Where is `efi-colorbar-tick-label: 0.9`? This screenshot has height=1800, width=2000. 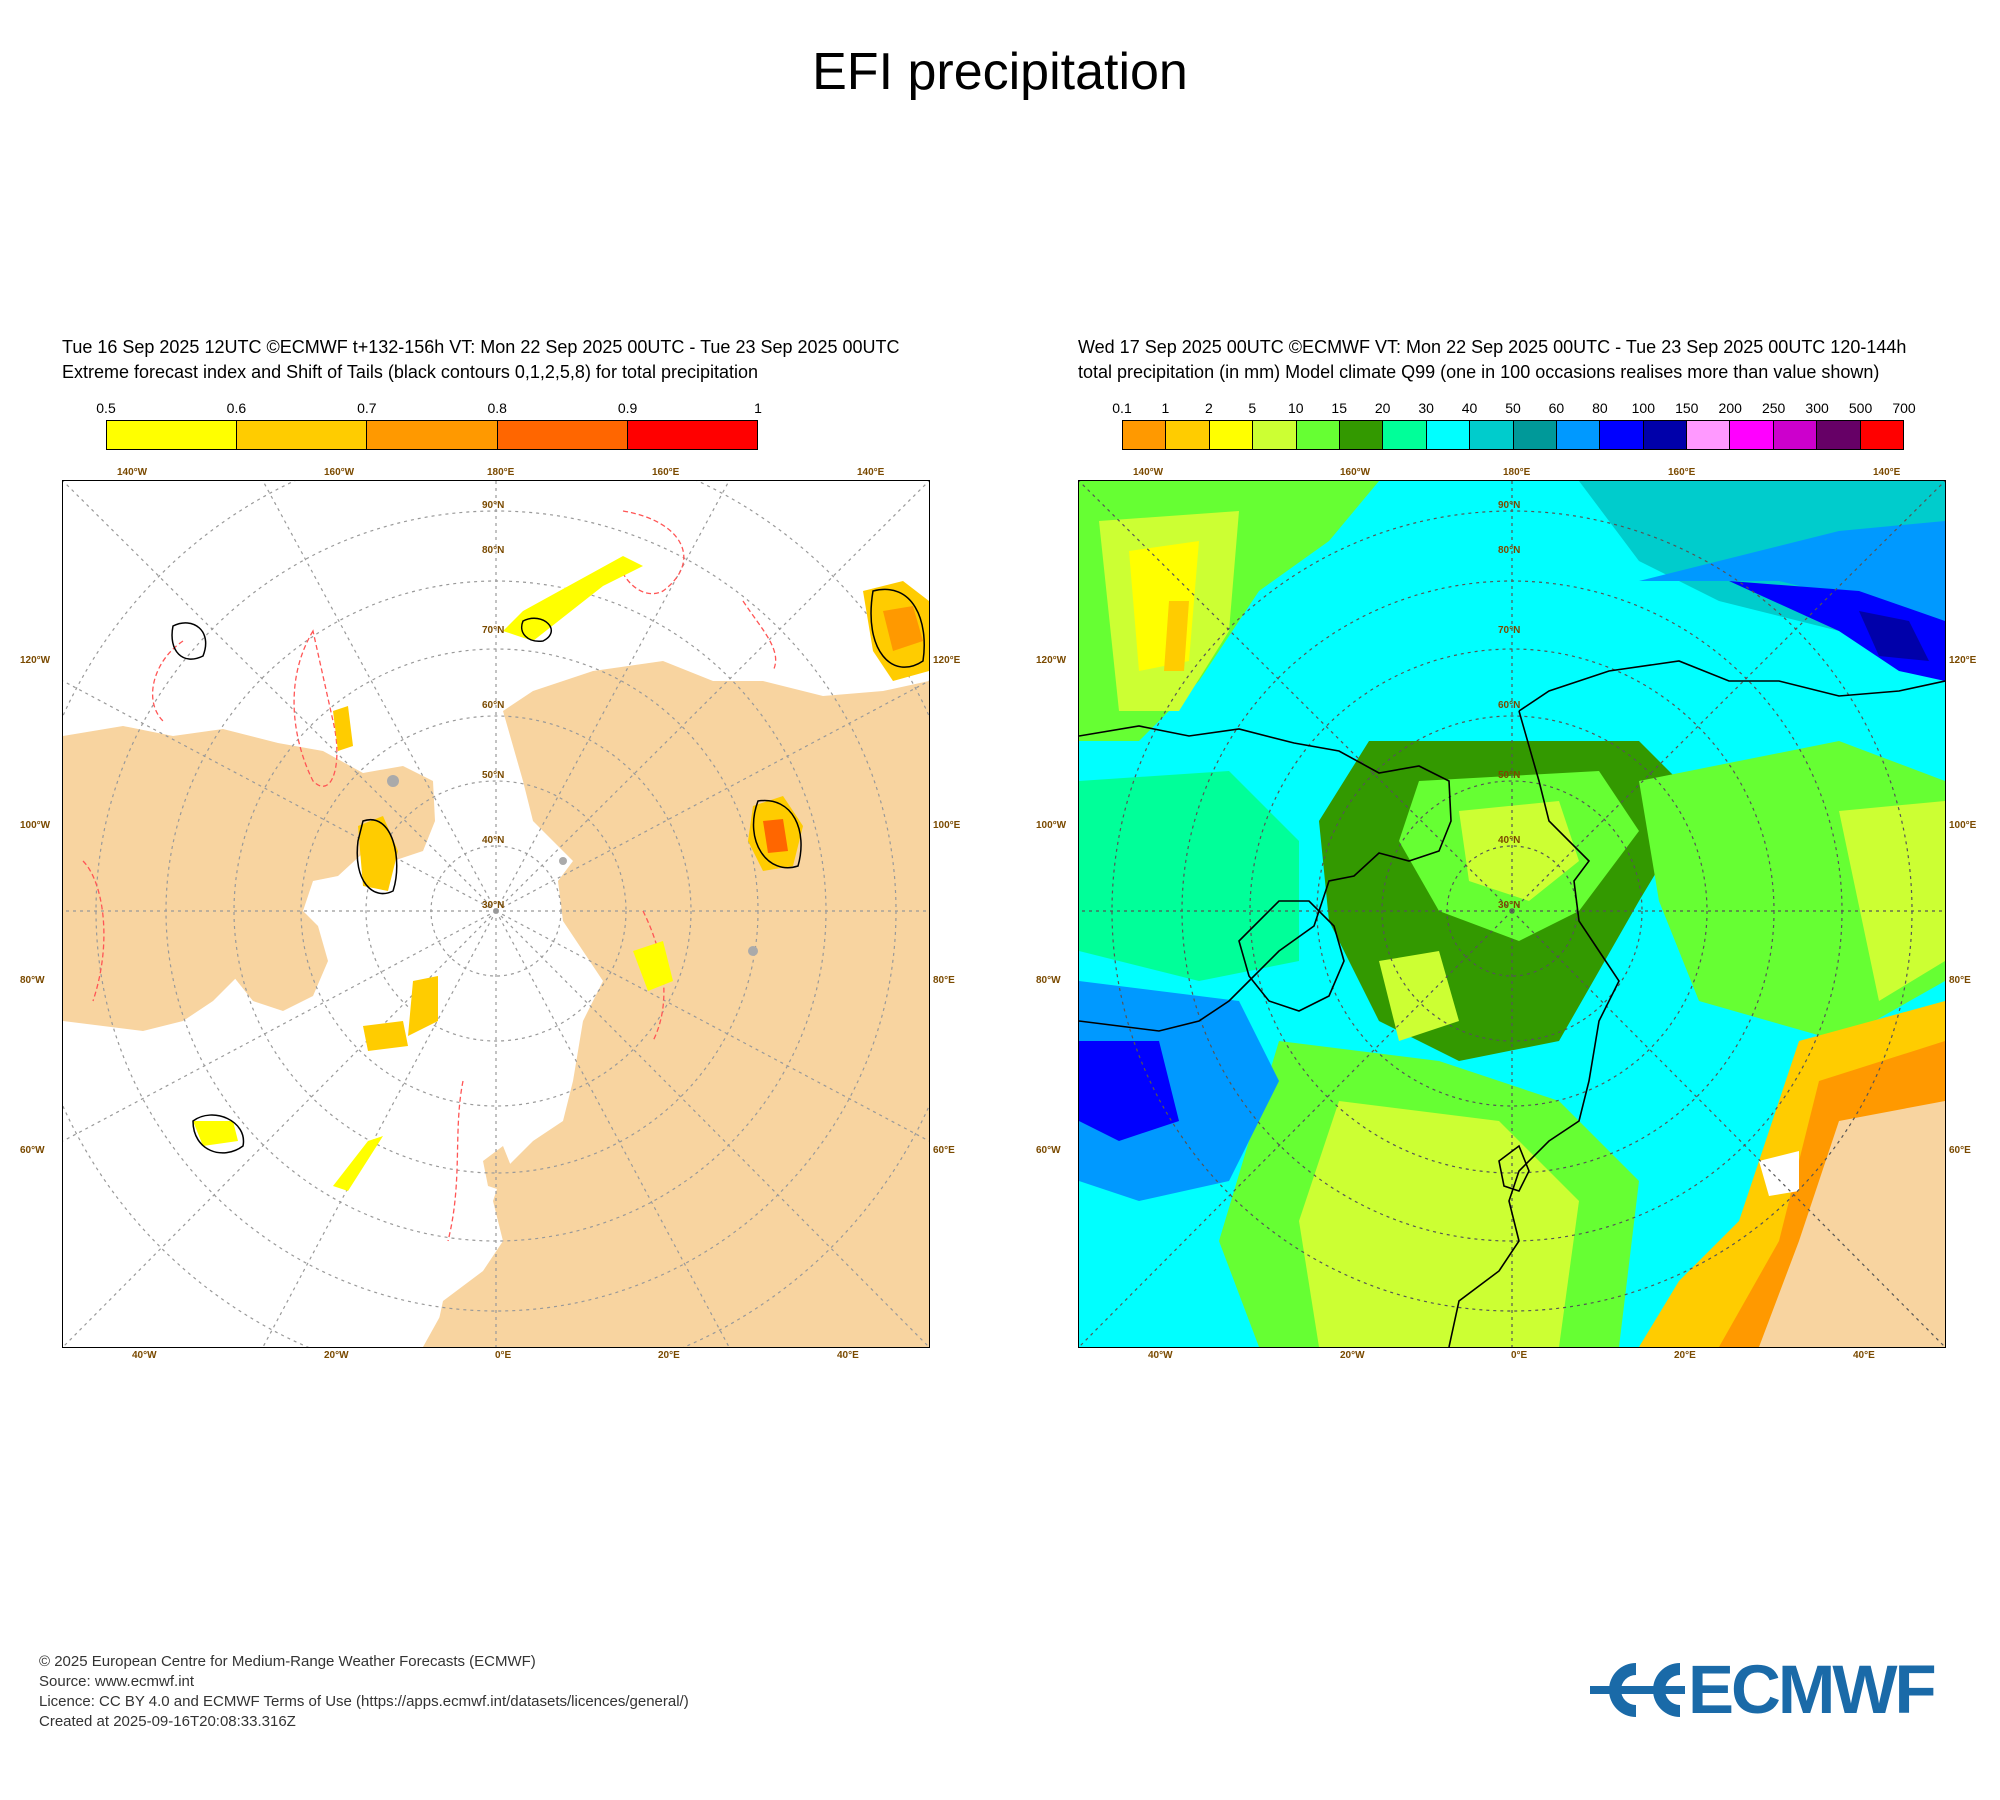
efi-colorbar-tick-label: 0.9 is located at coordinates (627, 408).